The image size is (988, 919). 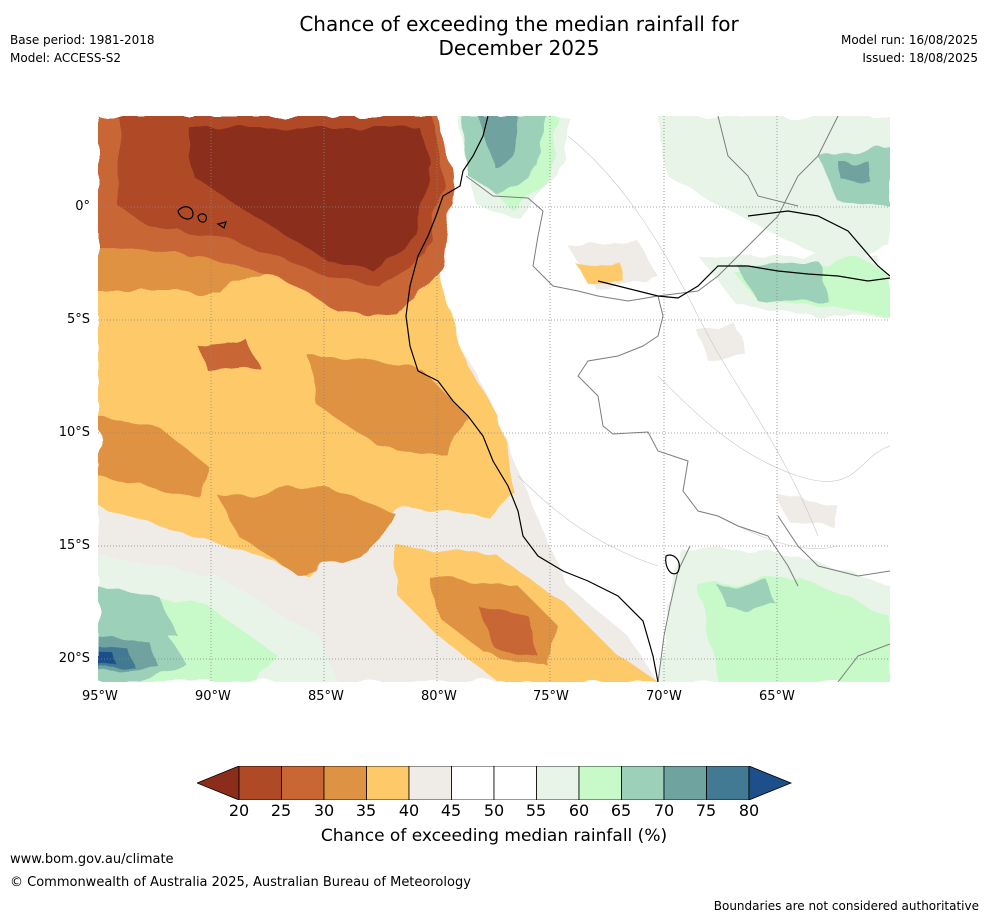 What do you see at coordinates (239, 810) in the screenshot?
I see `colorbar-tick-20: 20` at bounding box center [239, 810].